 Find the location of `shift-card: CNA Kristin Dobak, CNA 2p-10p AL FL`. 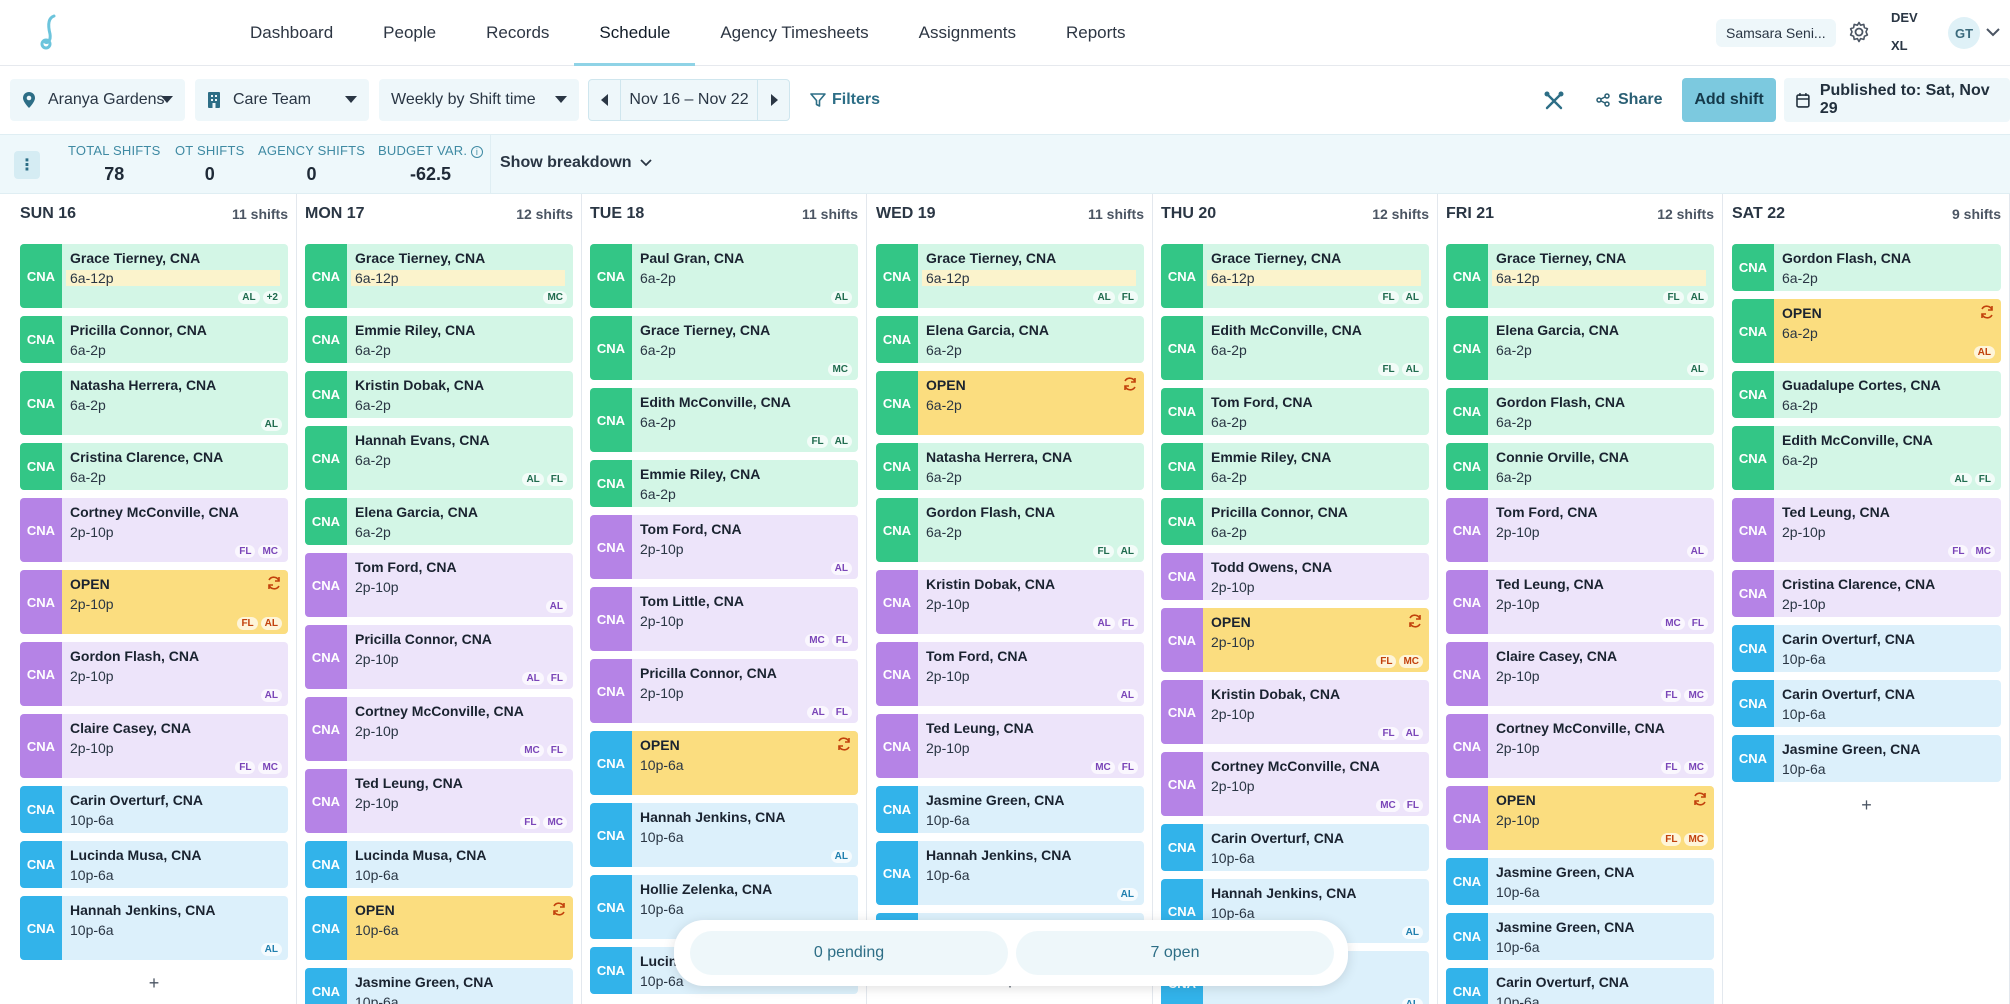

shift-card: CNA Kristin Dobak, CNA 2p-10p AL FL is located at coordinates (1010, 602).